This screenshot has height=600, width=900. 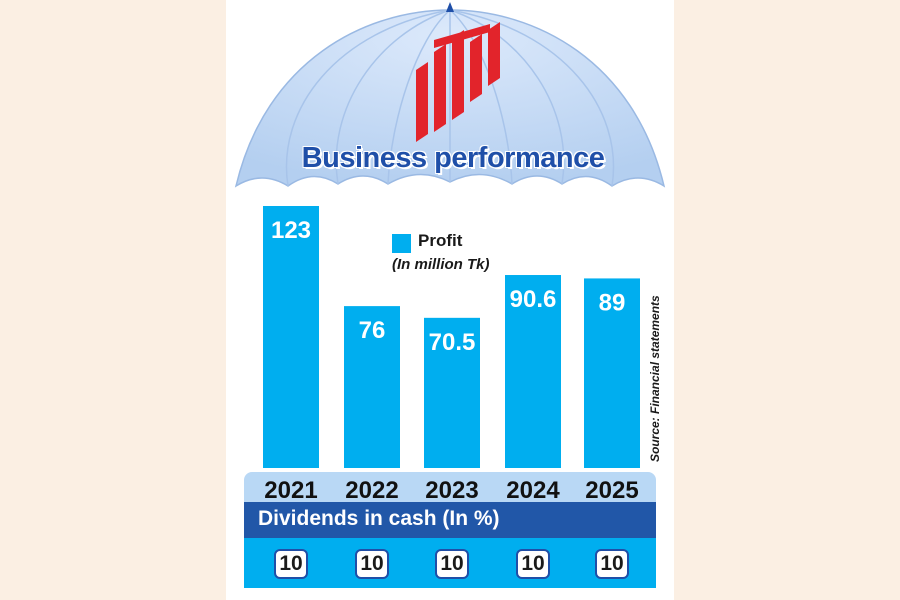 I want to click on dividend-badge-2023: 10, so click(x=452, y=564).